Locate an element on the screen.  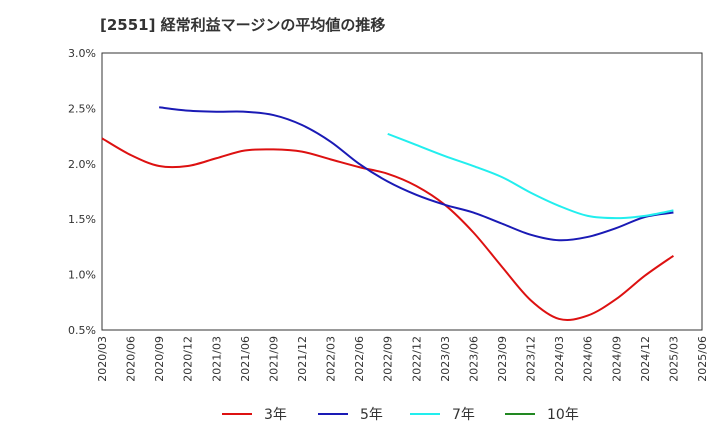
x-tick-label: 2021/12 is located at coordinates (302, 359).